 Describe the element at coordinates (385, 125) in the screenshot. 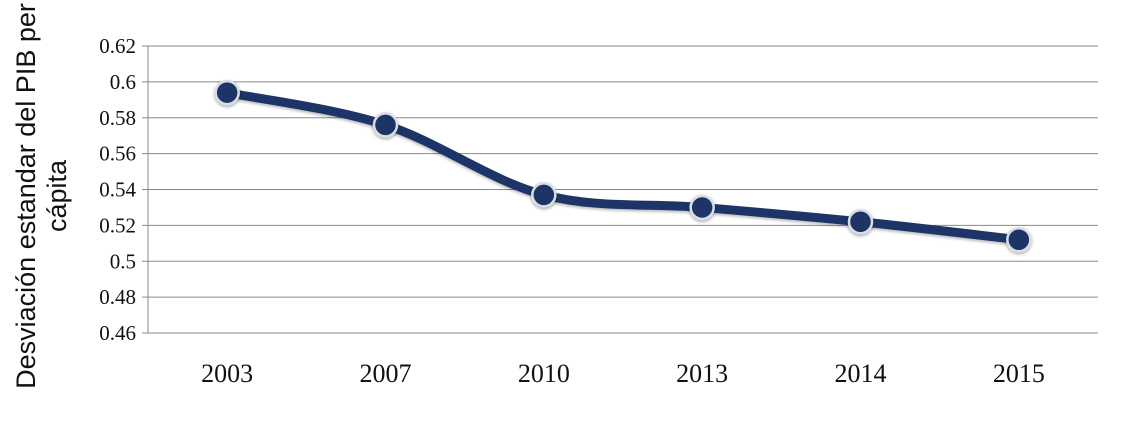

I see `data-point-2007` at that location.